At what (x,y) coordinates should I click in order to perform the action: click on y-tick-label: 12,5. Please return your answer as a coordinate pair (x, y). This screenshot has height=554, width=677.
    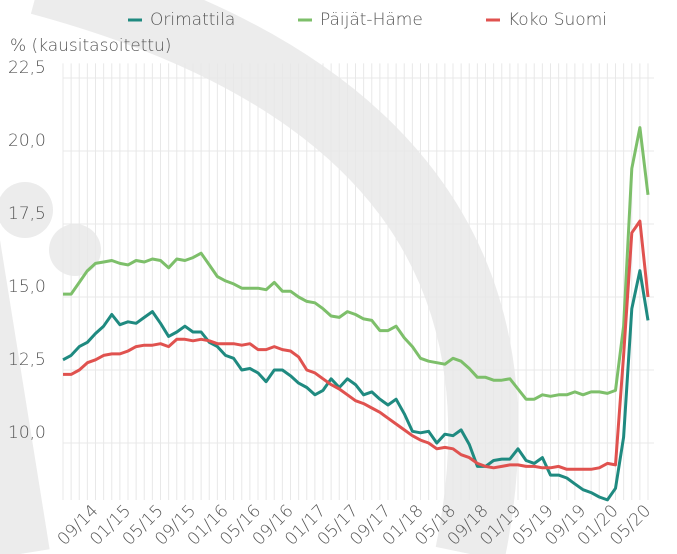
    Looking at the image, I should click on (27, 360).